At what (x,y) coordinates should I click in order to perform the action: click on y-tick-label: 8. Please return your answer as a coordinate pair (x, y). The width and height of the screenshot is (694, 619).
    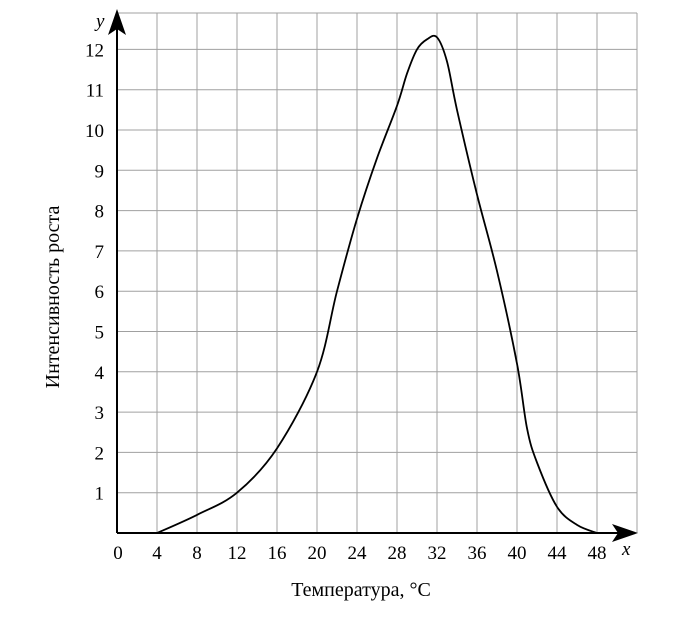
    Looking at the image, I should click on (100, 212).